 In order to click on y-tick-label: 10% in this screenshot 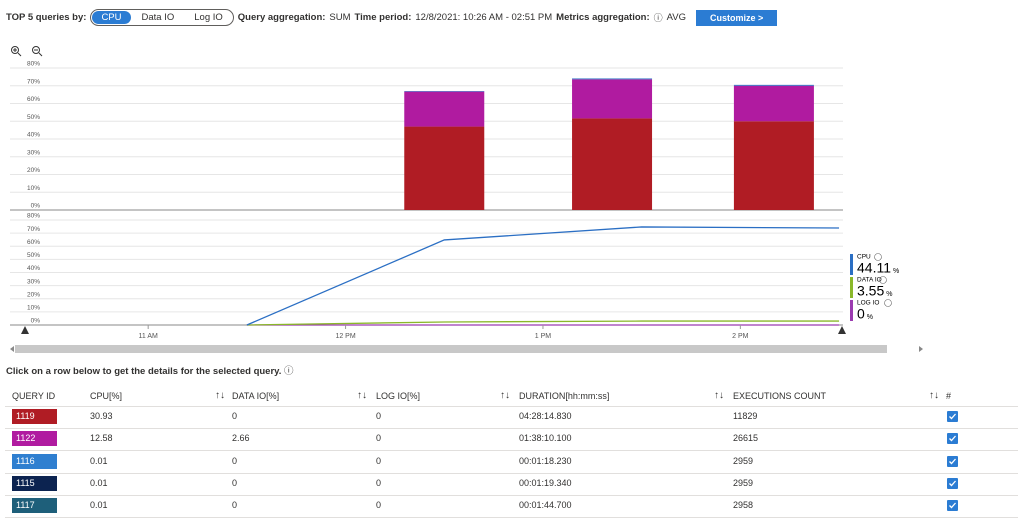, I will do `click(33, 188)`.